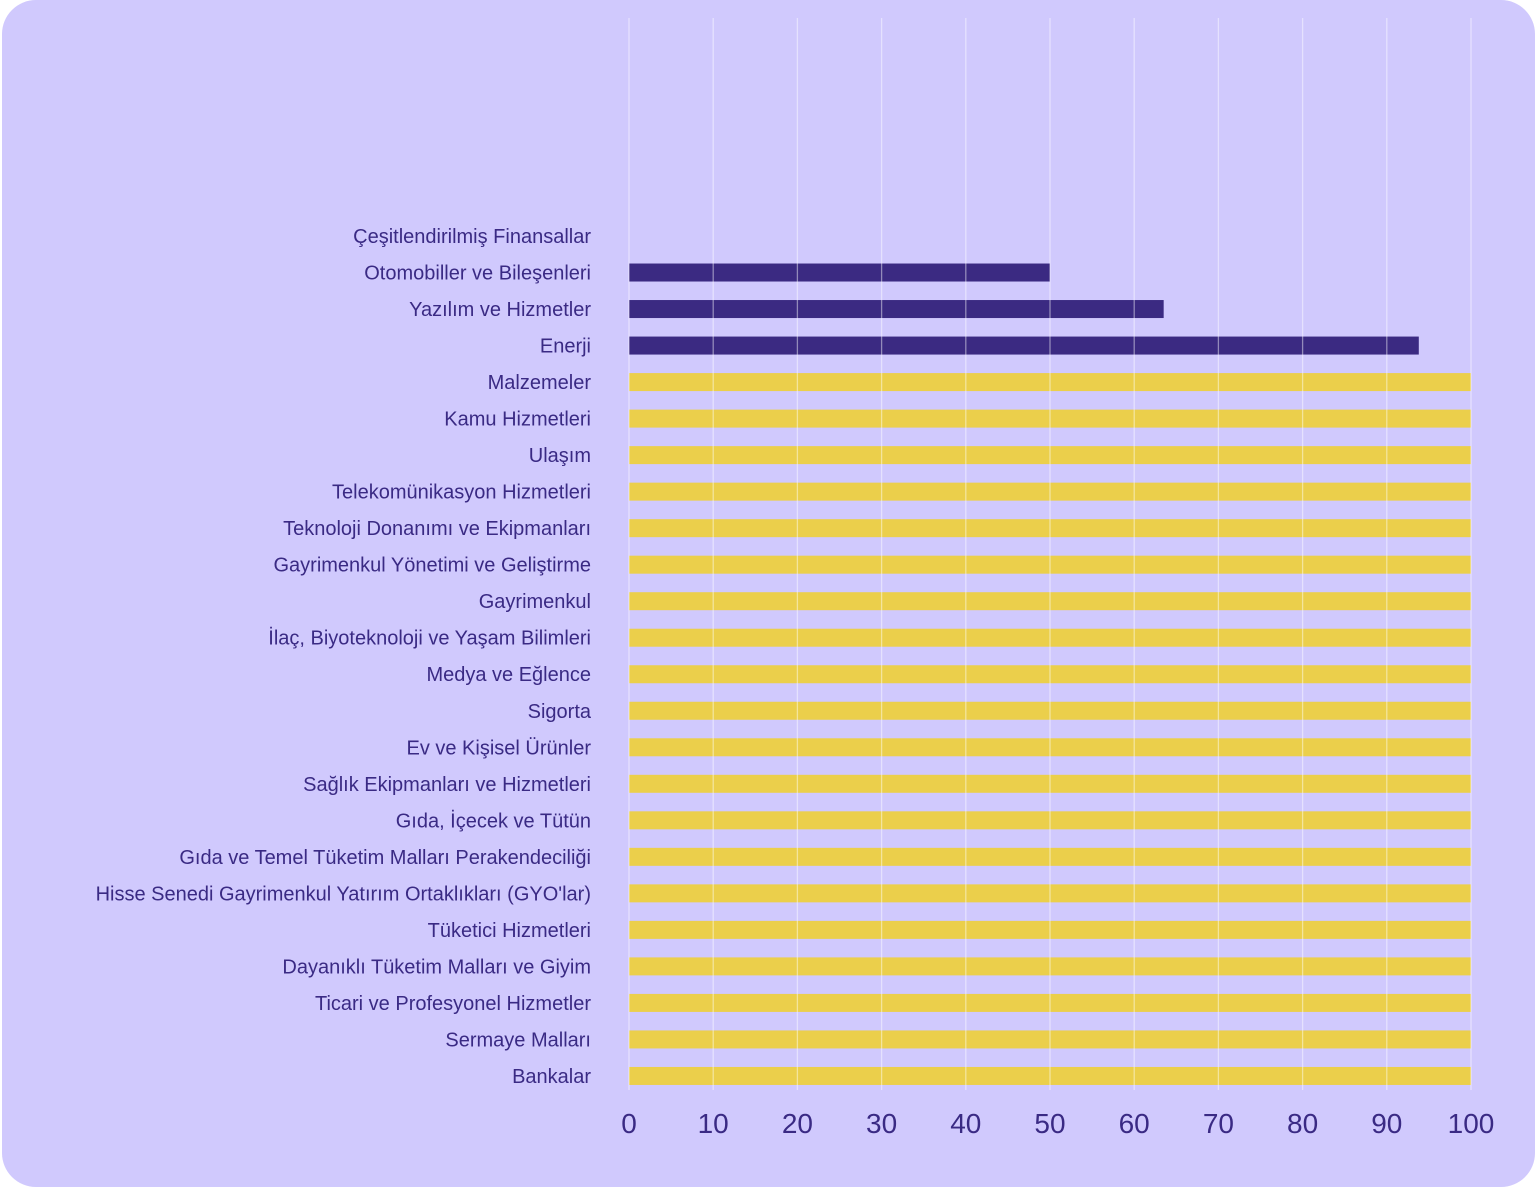 Image resolution: width=1536 pixels, height=1188 pixels. I want to click on x-tick-label: 90, so click(1386, 1123).